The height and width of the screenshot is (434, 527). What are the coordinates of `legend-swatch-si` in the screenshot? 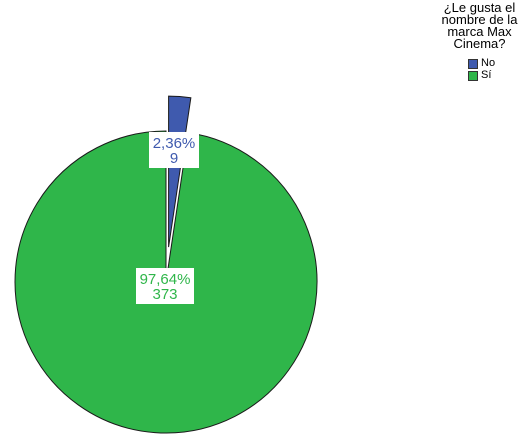 It's located at (473, 75).